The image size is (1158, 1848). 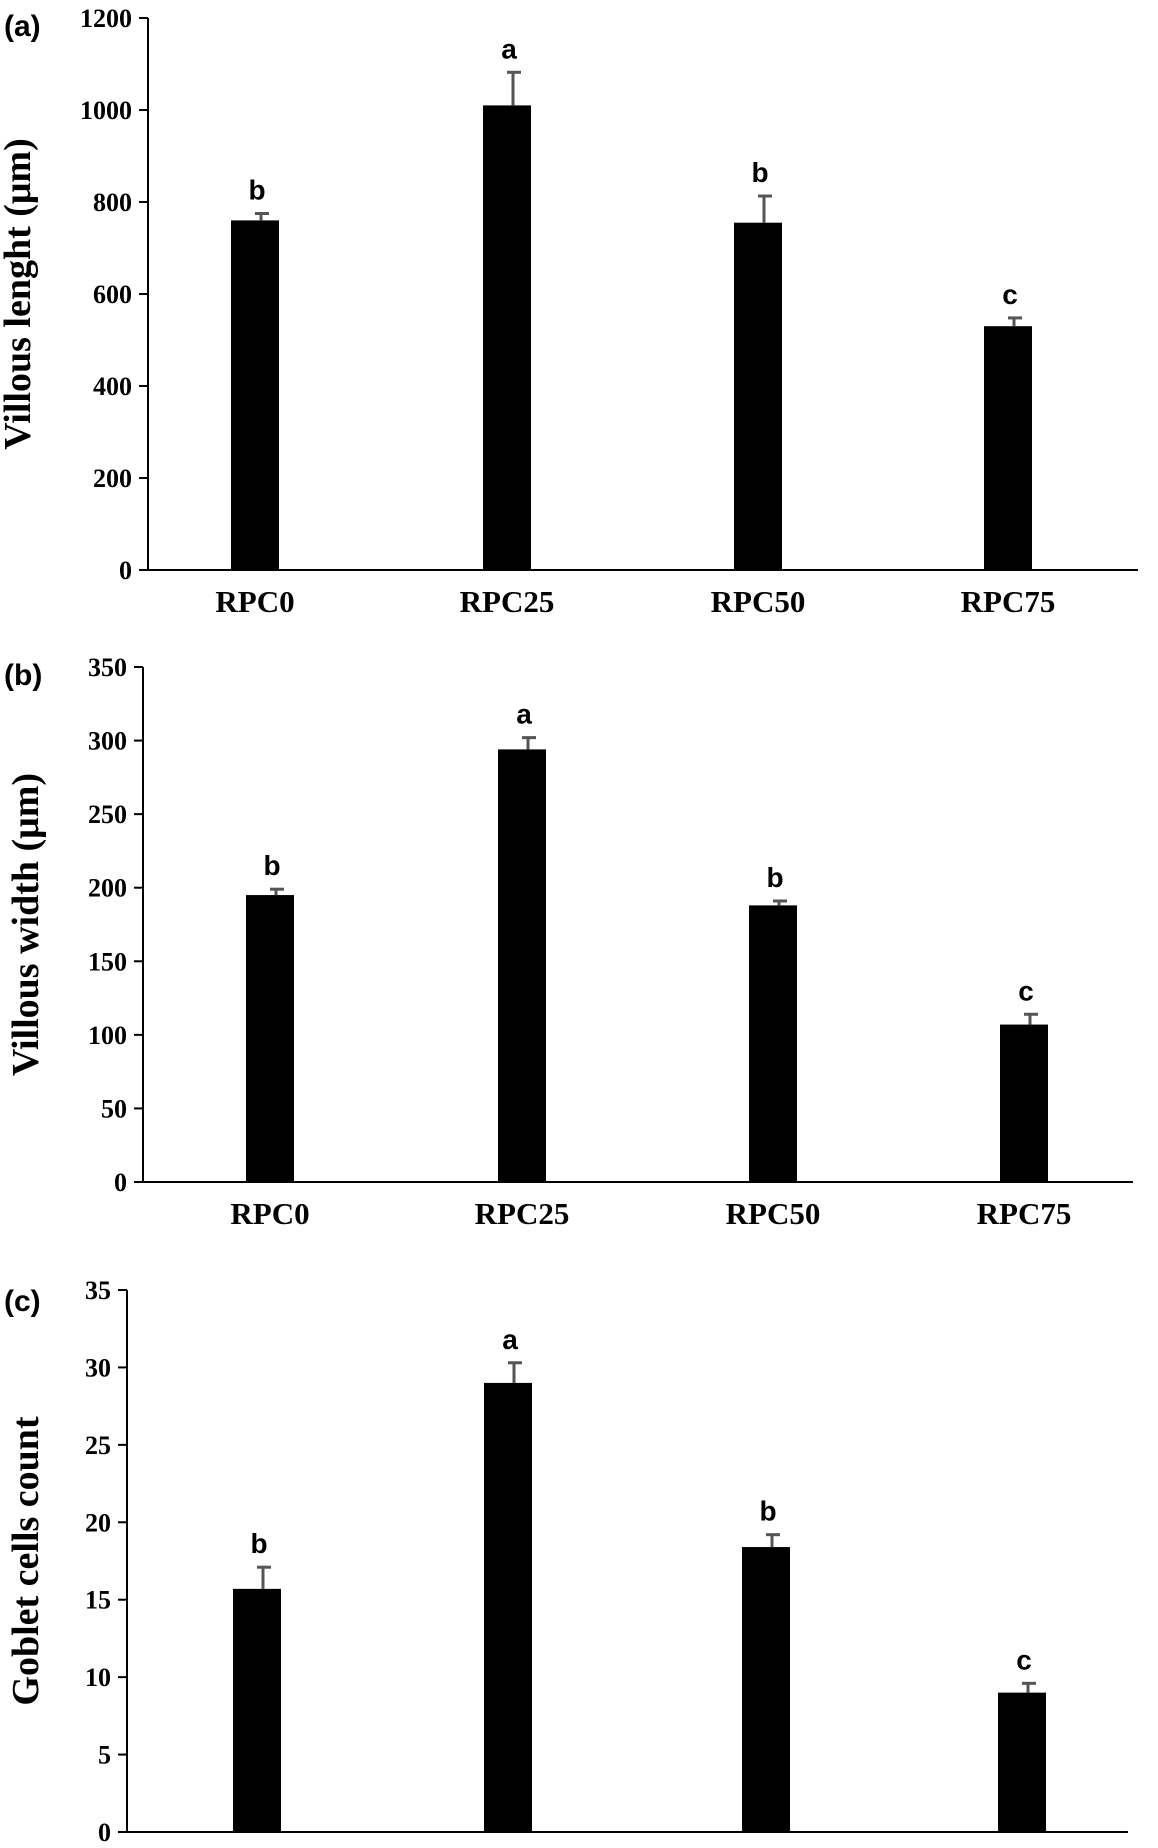 What do you see at coordinates (19, 293) in the screenshot?
I see `y-axis-title: Villous lenght (μm)` at bounding box center [19, 293].